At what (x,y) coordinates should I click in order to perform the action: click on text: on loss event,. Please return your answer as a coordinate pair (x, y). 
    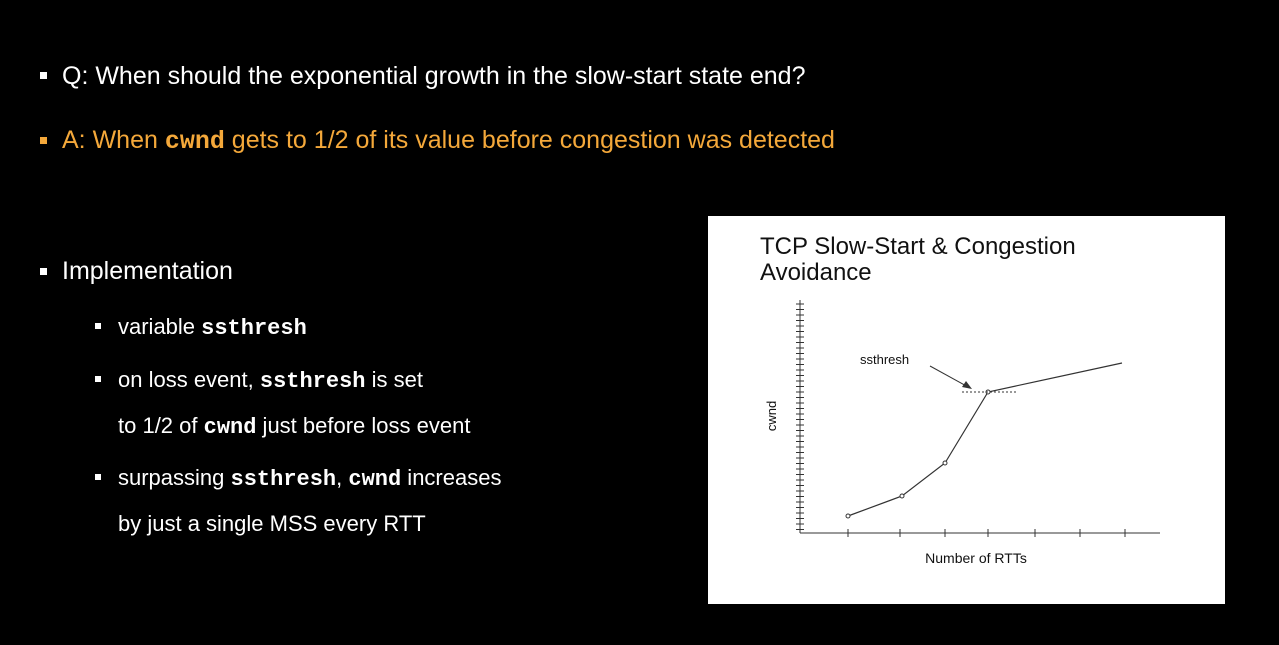
    Looking at the image, I should click on (189, 379).